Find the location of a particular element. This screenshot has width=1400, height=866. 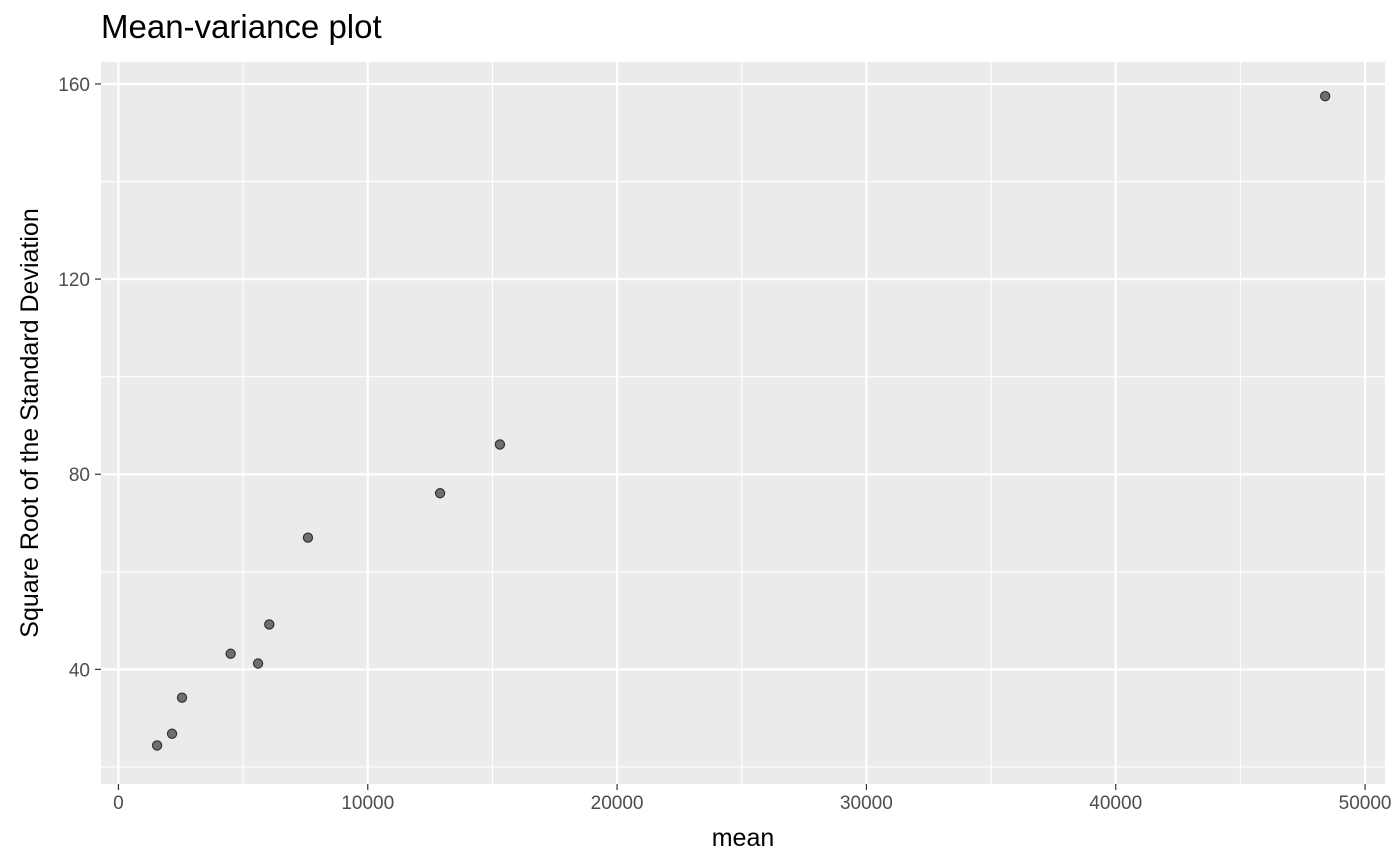

y-tick-label: 40 is located at coordinates (79, 670).